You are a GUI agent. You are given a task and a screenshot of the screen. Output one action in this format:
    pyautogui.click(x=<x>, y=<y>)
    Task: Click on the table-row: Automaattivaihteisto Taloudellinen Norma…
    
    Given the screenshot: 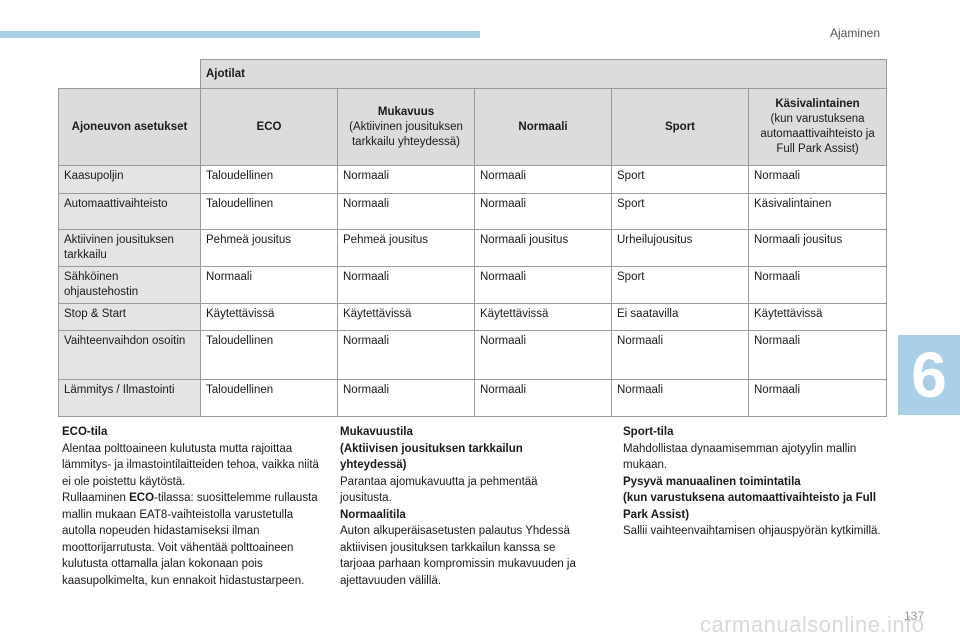 What is the action you would take?
    pyautogui.click(x=473, y=211)
    